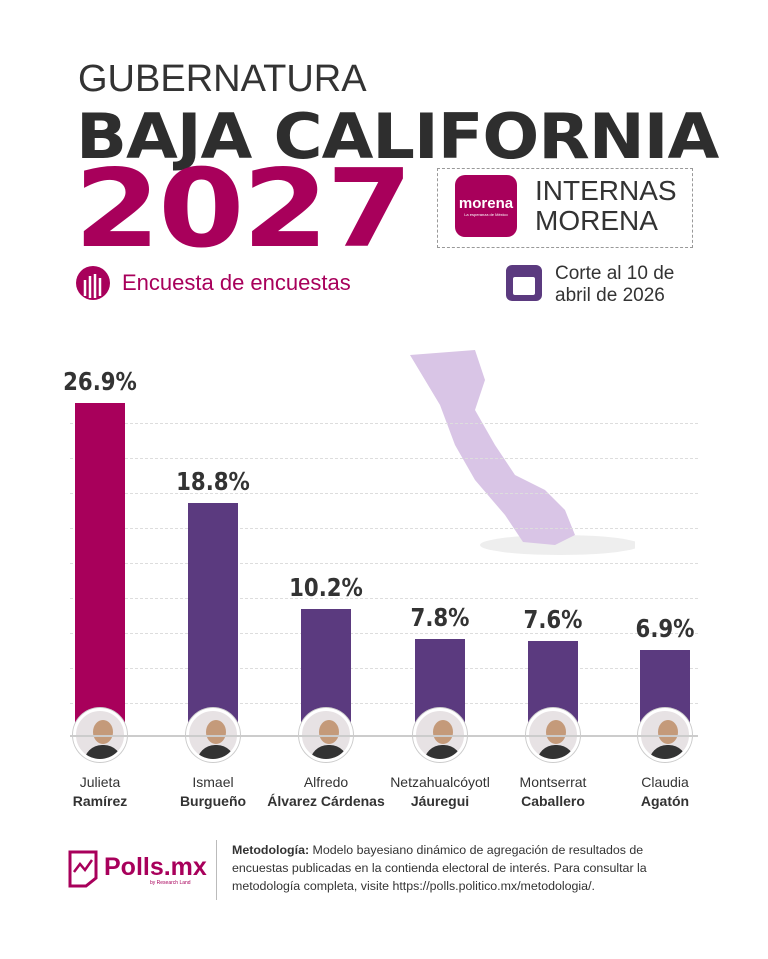  I want to click on internas-label: INTERNAS MORENA, so click(606, 205).